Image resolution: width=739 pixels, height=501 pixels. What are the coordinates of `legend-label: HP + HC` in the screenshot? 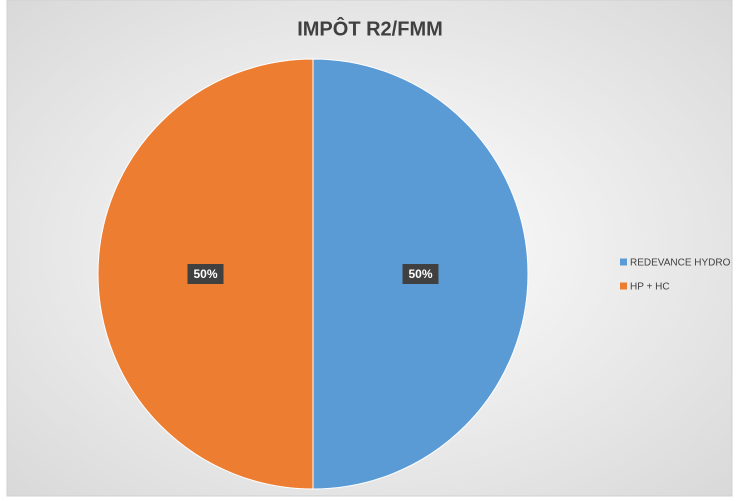 It's located at (650, 287).